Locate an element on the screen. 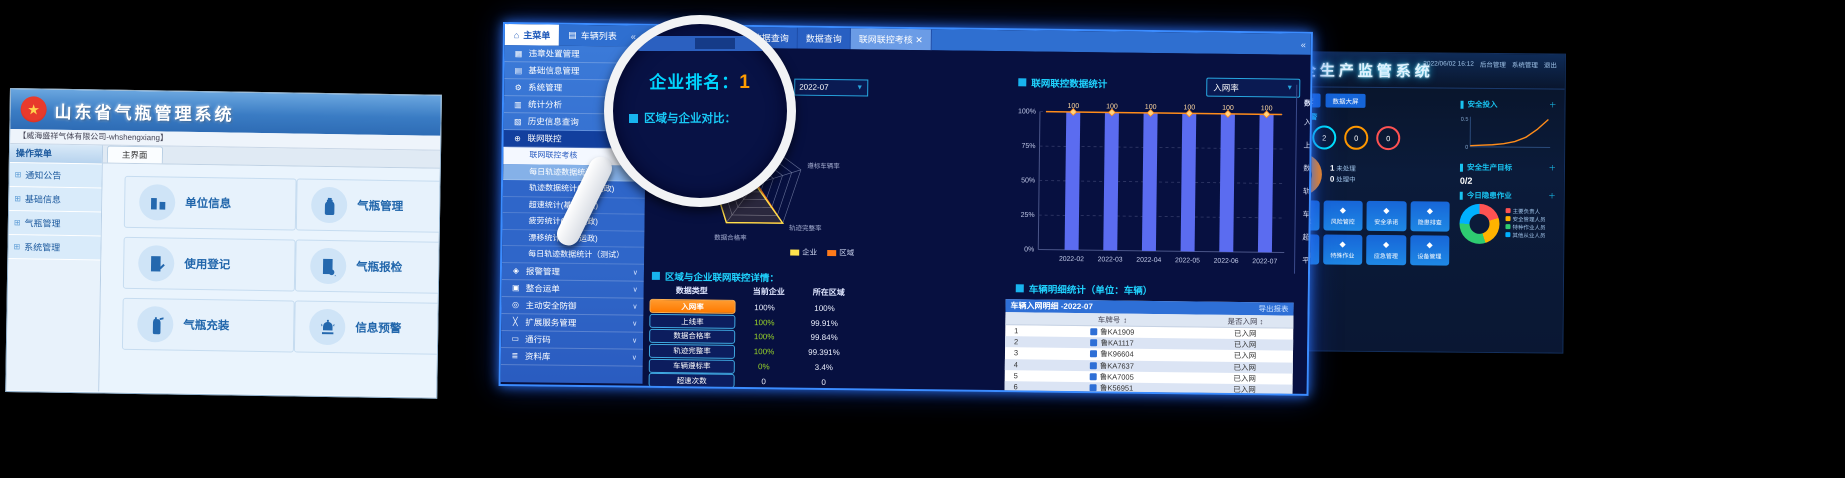  building-icon is located at coordinates (157, 202).